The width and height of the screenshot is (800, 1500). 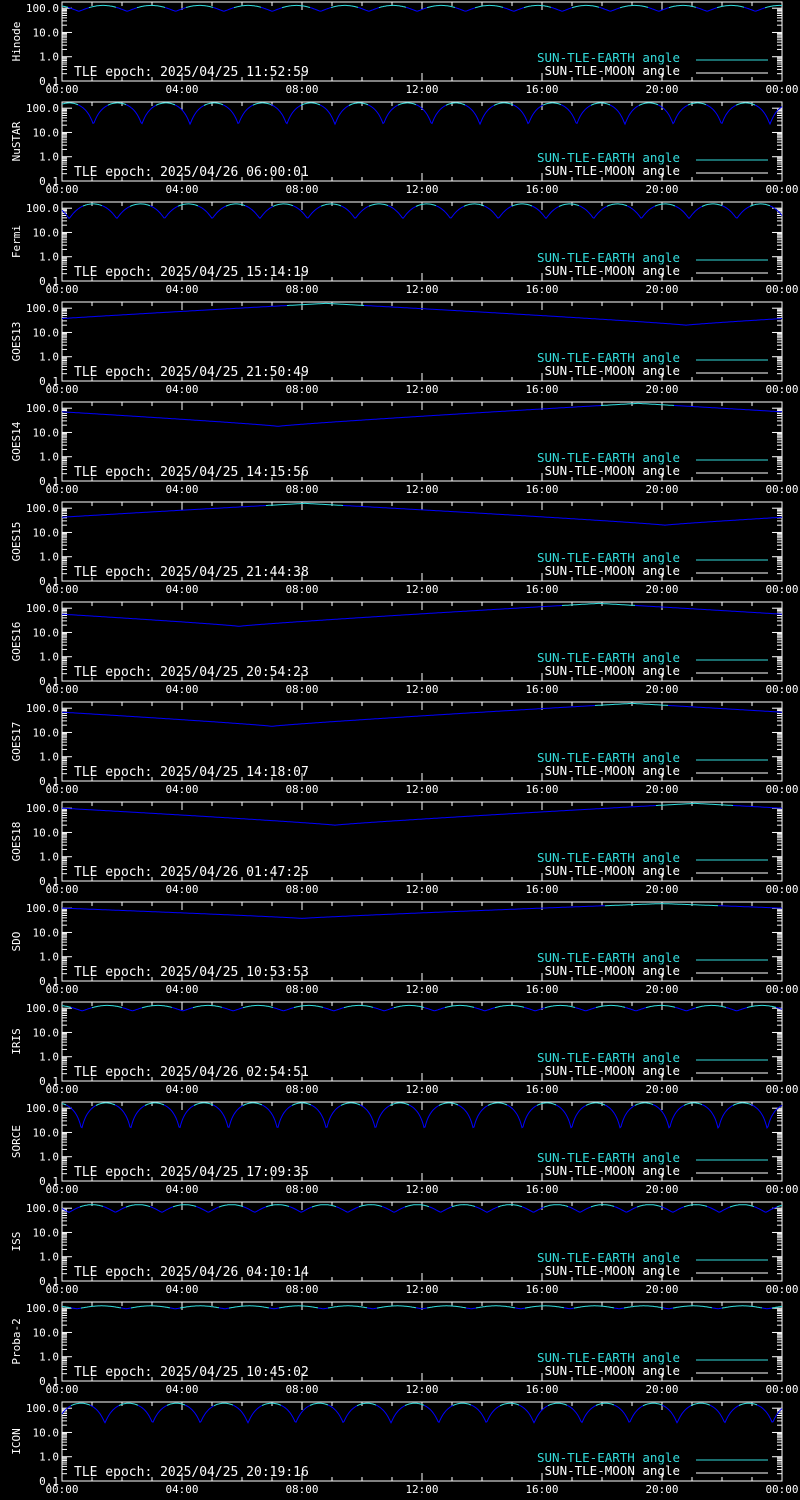 What do you see at coordinates (42, 408) in the screenshot?
I see `y-tick-label: 100.0` at bounding box center [42, 408].